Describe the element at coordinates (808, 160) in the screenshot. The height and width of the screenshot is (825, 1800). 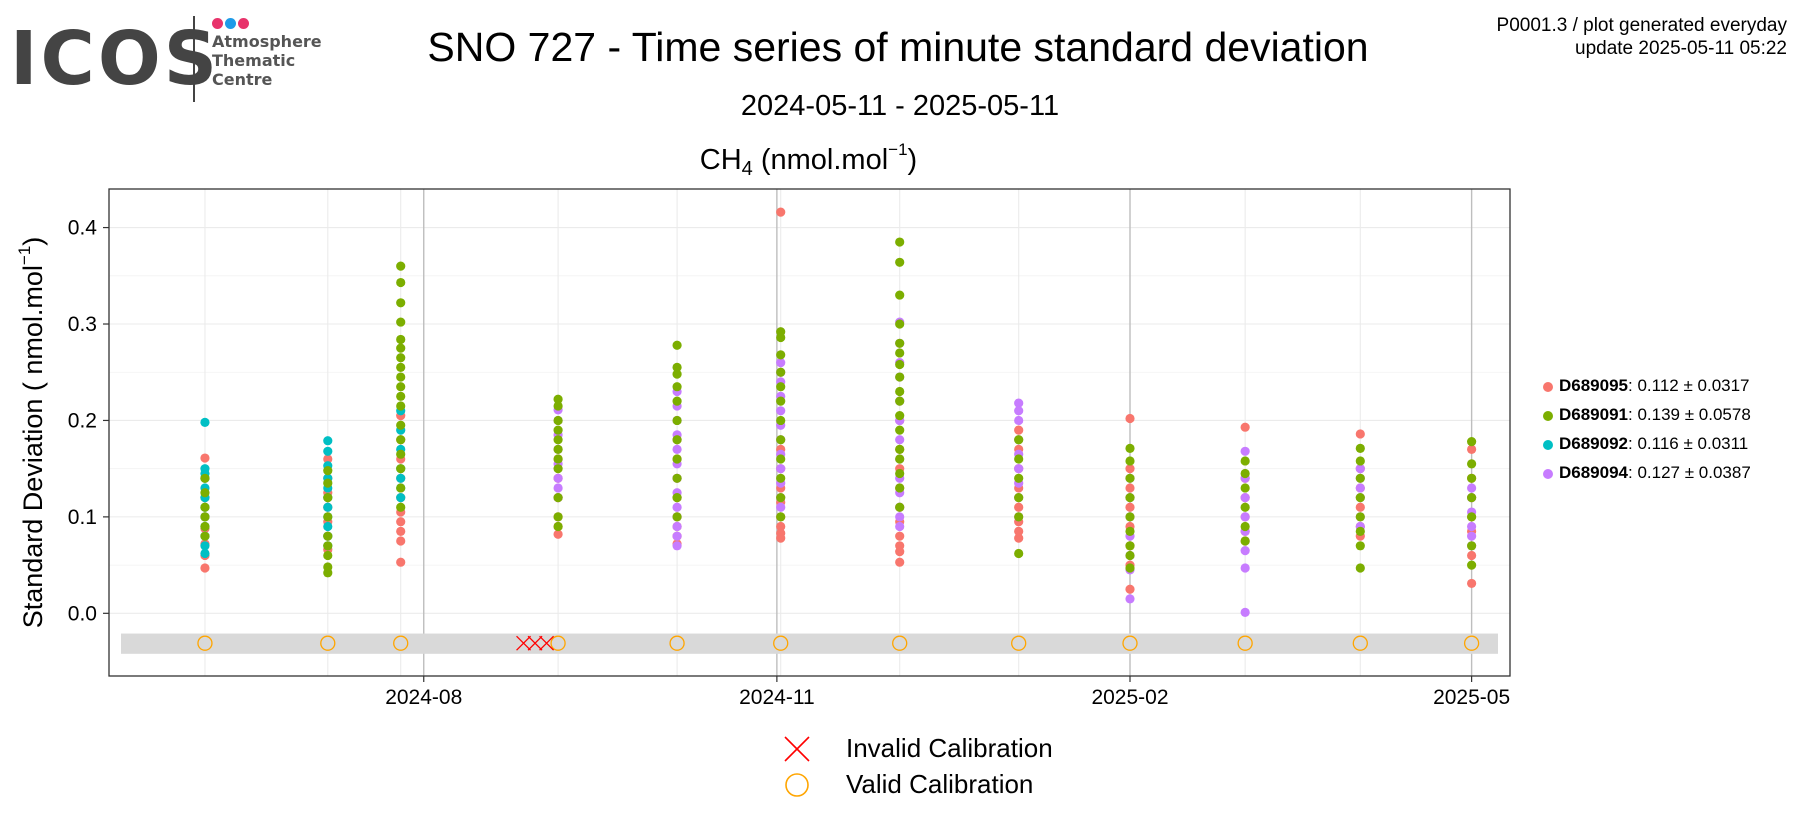
I see `chart-title: CH4 (nmol.mol−1)` at that location.